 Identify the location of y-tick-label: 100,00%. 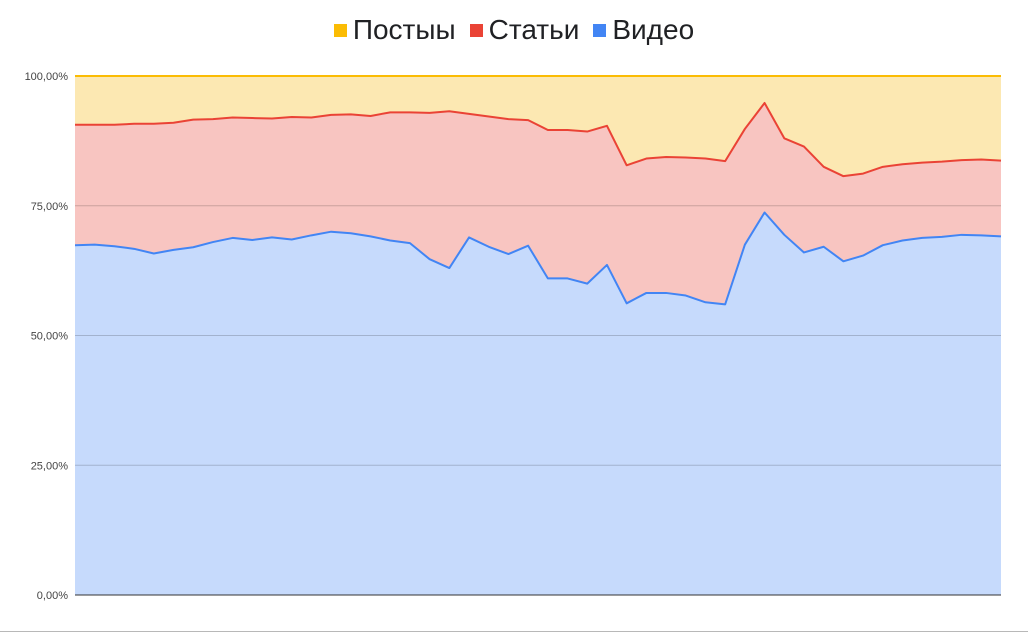
(47, 77).